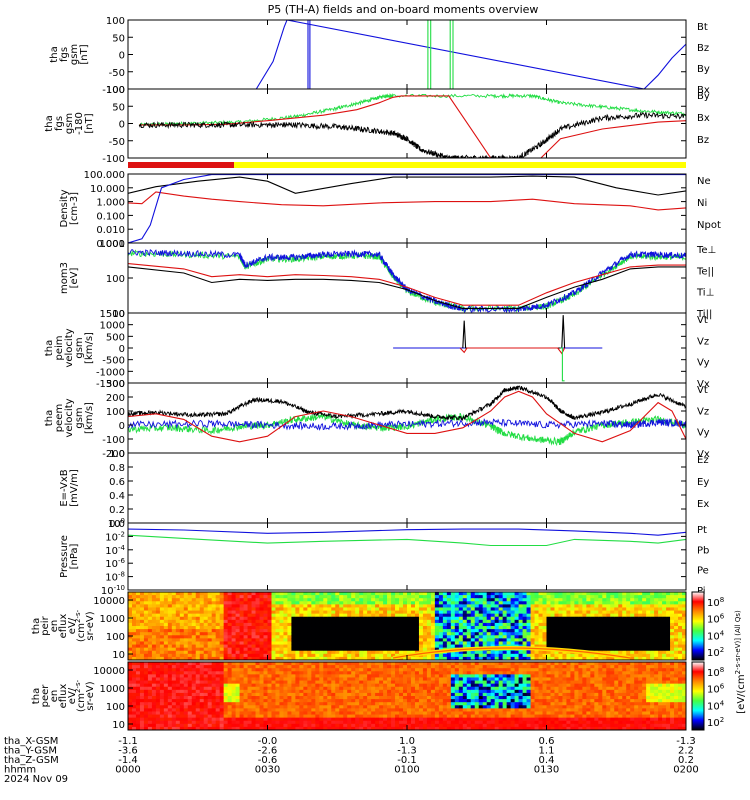 This screenshot has width=750, height=800. What do you see at coordinates (113, 361) in the screenshot?
I see `ytick-label-peim-4: -500` at bounding box center [113, 361].